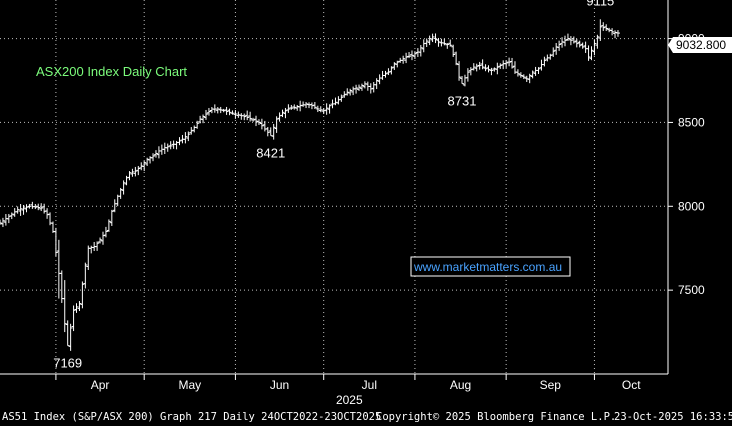 Image resolution: width=732 pixels, height=426 pixels. Describe the element at coordinates (369, 385) in the screenshot. I see `x-tick-label: Jul` at that location.